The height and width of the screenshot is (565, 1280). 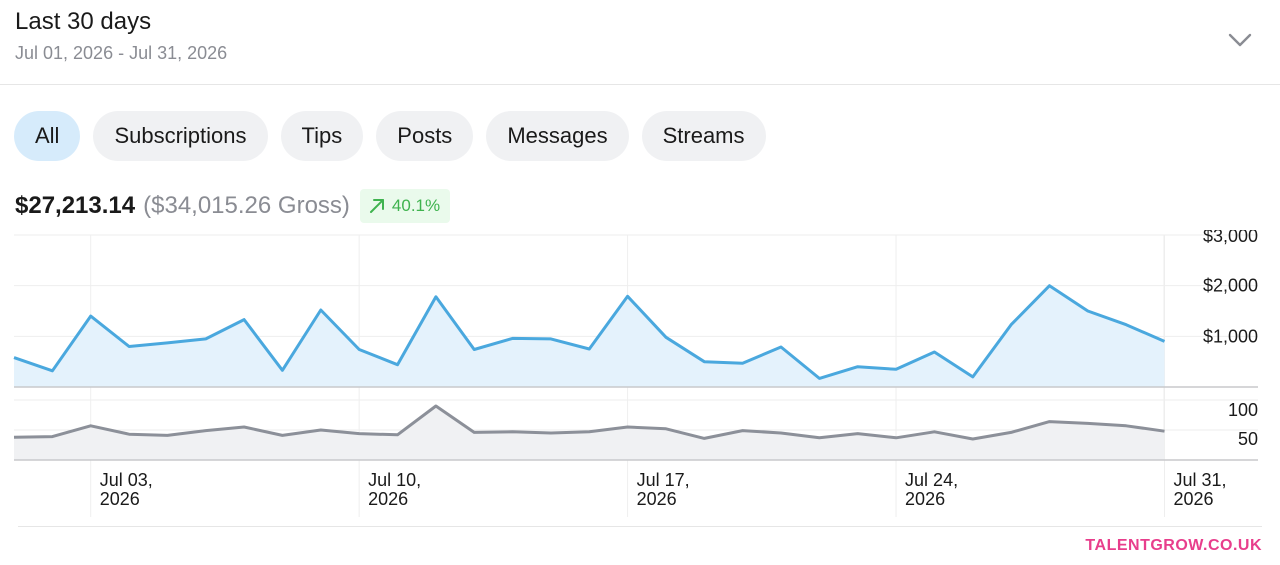 I want to click on change-percent: 40.1%, so click(x=416, y=205).